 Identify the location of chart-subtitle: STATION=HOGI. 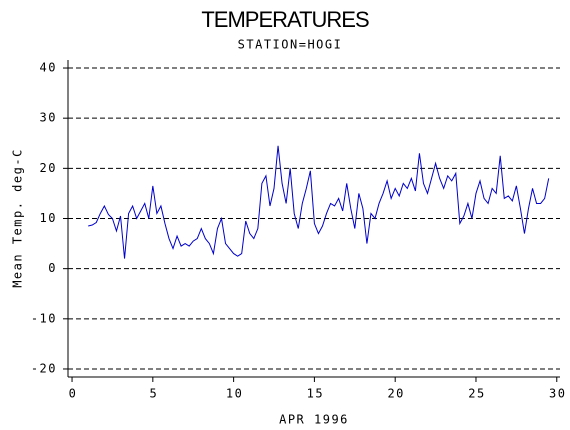
(290, 45).